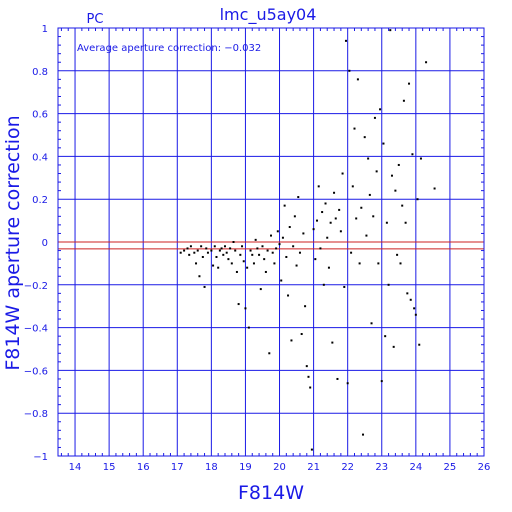 Image resolution: width=512 pixels, height=512 pixels. Describe the element at coordinates (40, 200) in the screenshot. I see `y-tick-label: 0.2` at that location.